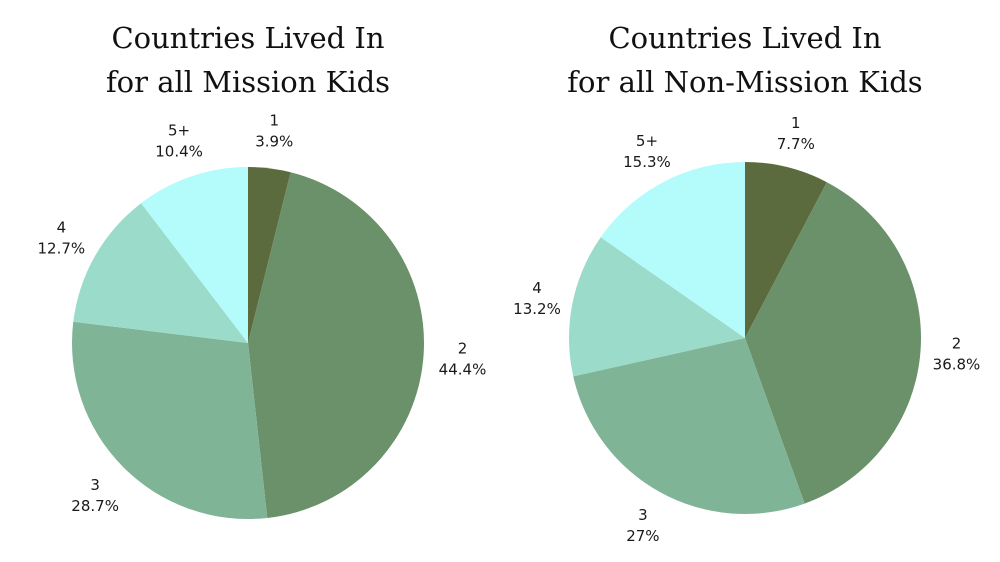 The height and width of the screenshot is (562, 1000). What do you see at coordinates (642, 536) in the screenshot?
I see `slice-percent-label: 27%` at bounding box center [642, 536].